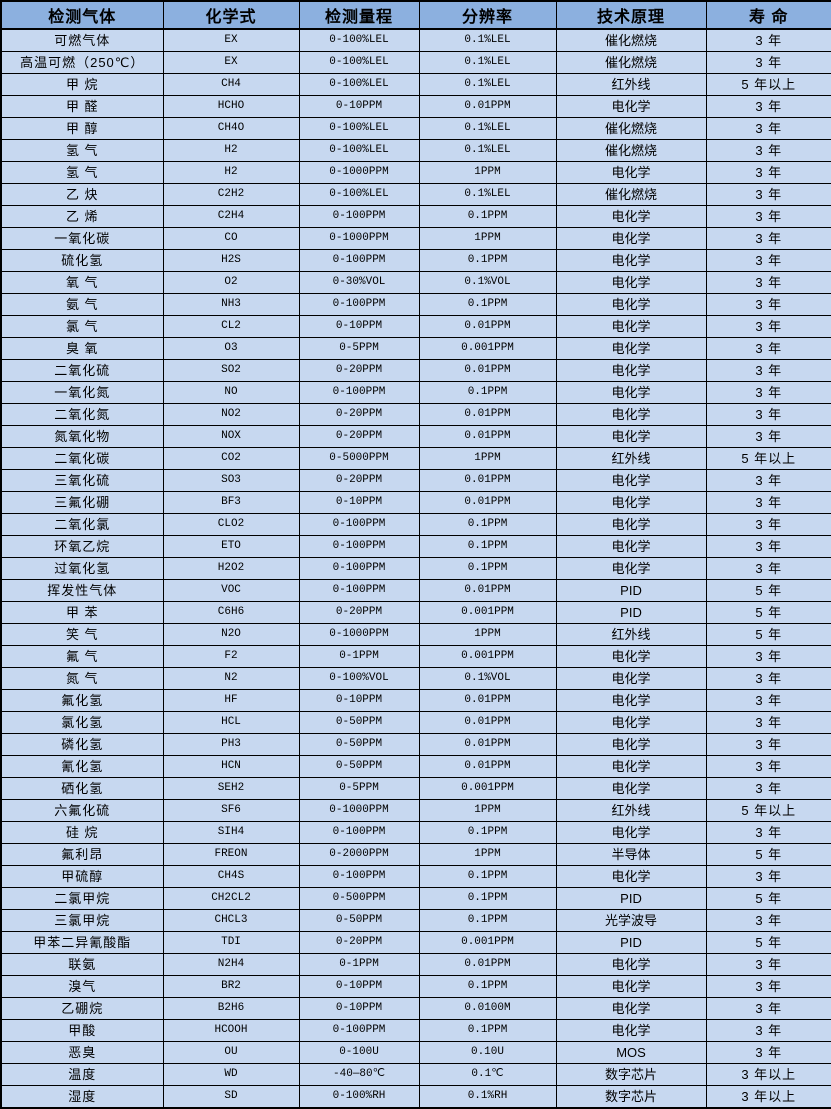 The width and height of the screenshot is (831, 1109). Describe the element at coordinates (231, 722) in the screenshot. I see `cell-formula: HCL` at that location.